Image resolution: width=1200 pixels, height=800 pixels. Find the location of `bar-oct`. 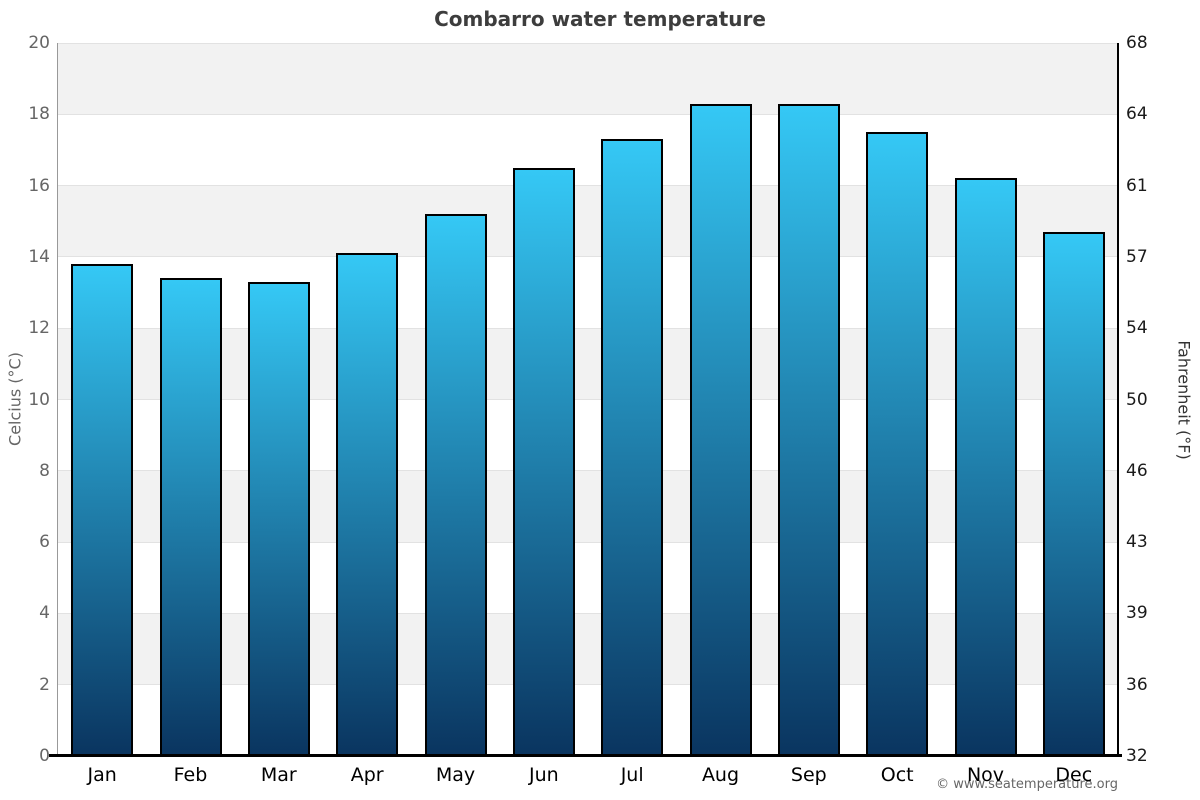

bar-oct is located at coordinates (897, 444).